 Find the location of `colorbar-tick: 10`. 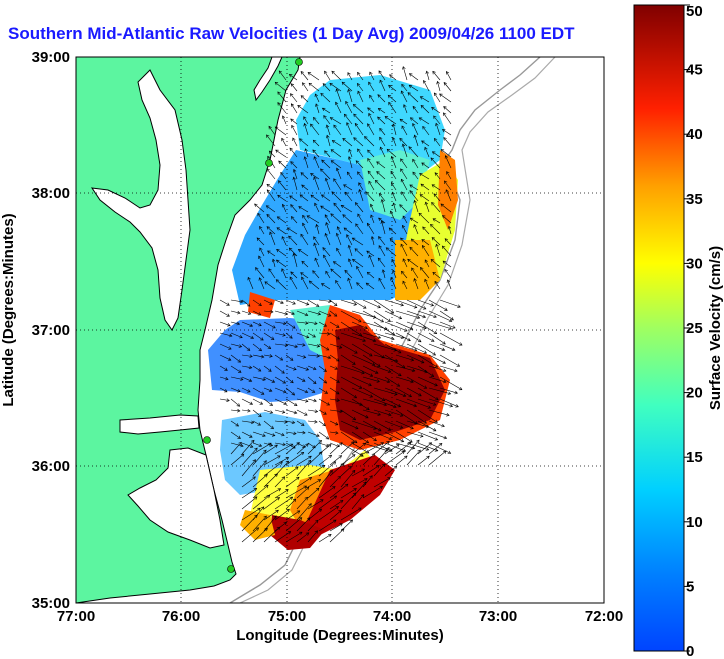

colorbar-tick: 10 is located at coordinates (694, 522).